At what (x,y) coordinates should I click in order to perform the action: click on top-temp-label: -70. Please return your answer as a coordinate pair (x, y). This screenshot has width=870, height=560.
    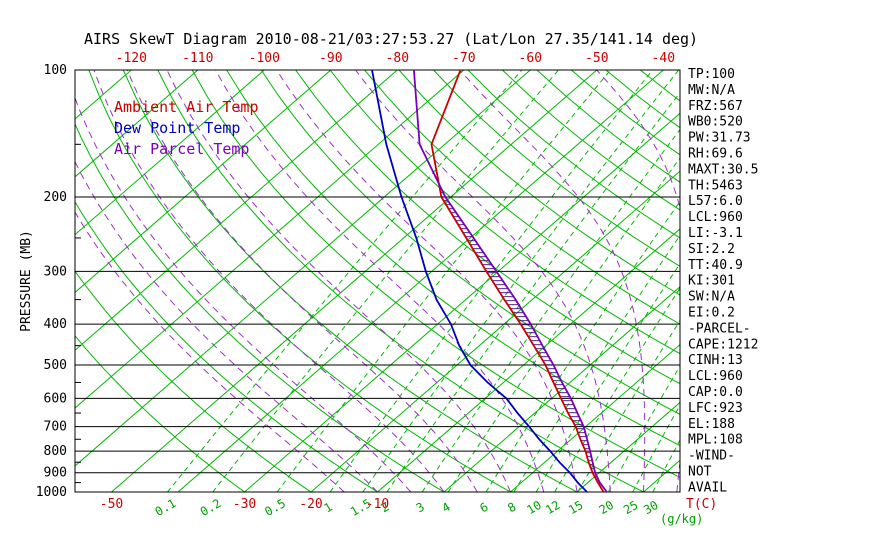
    Looking at the image, I should click on (463, 58).